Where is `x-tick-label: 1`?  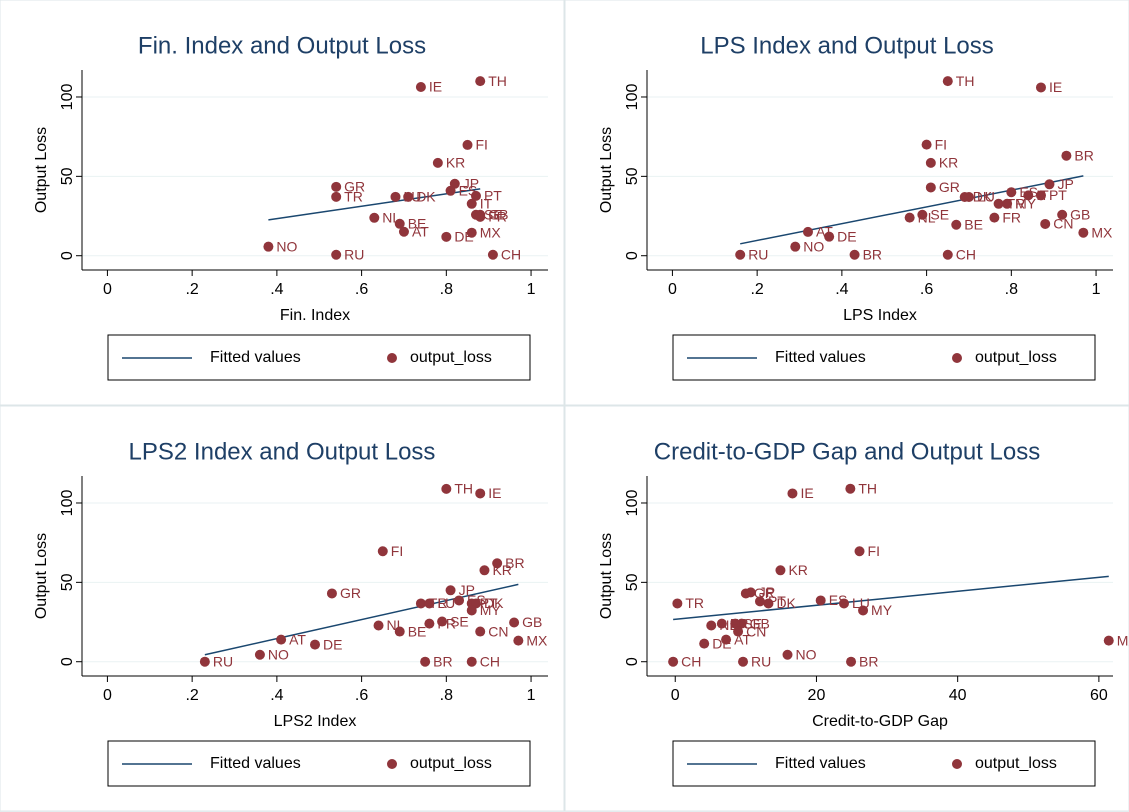
x-tick-label: 1 is located at coordinates (531, 695).